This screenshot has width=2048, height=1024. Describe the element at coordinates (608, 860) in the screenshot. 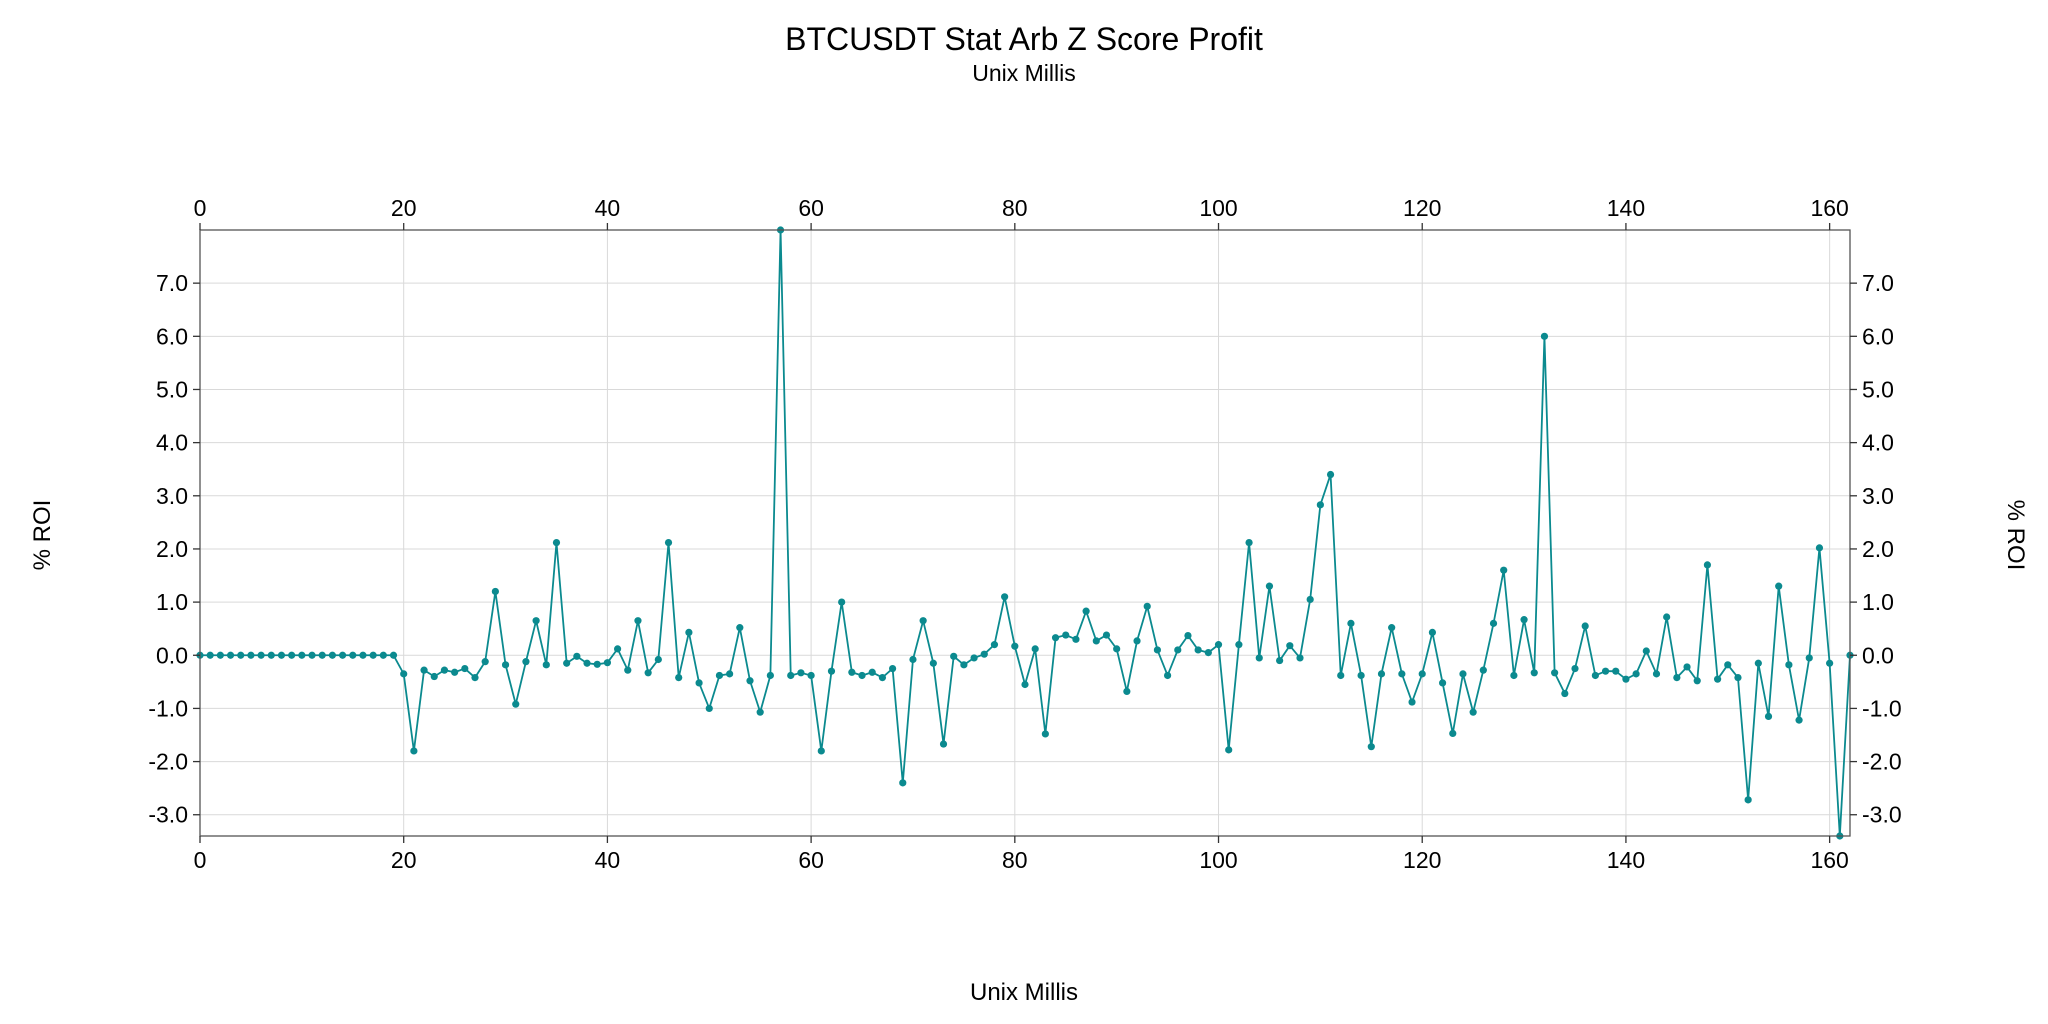

I see `x-tick-label-bottom: 40` at that location.